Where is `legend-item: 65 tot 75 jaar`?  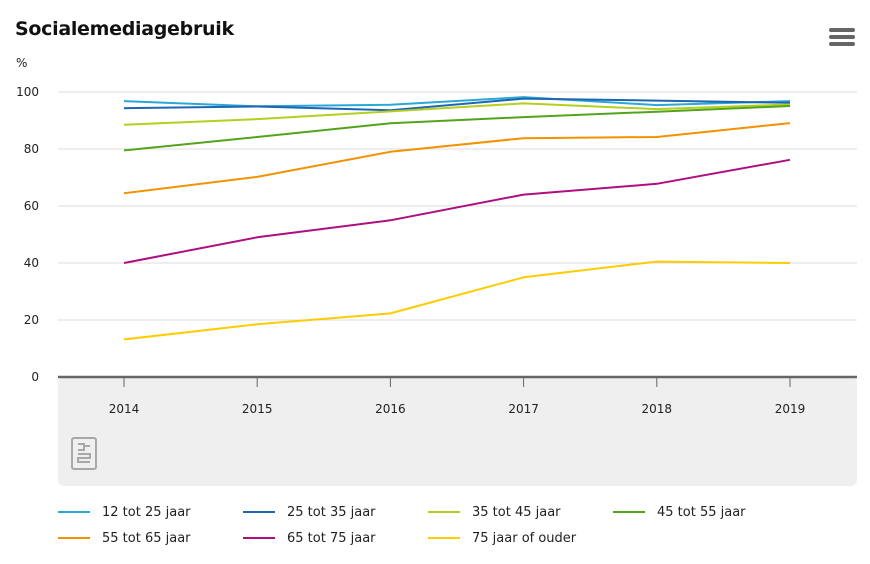 legend-item: 65 tot 75 jaar is located at coordinates (309, 538).